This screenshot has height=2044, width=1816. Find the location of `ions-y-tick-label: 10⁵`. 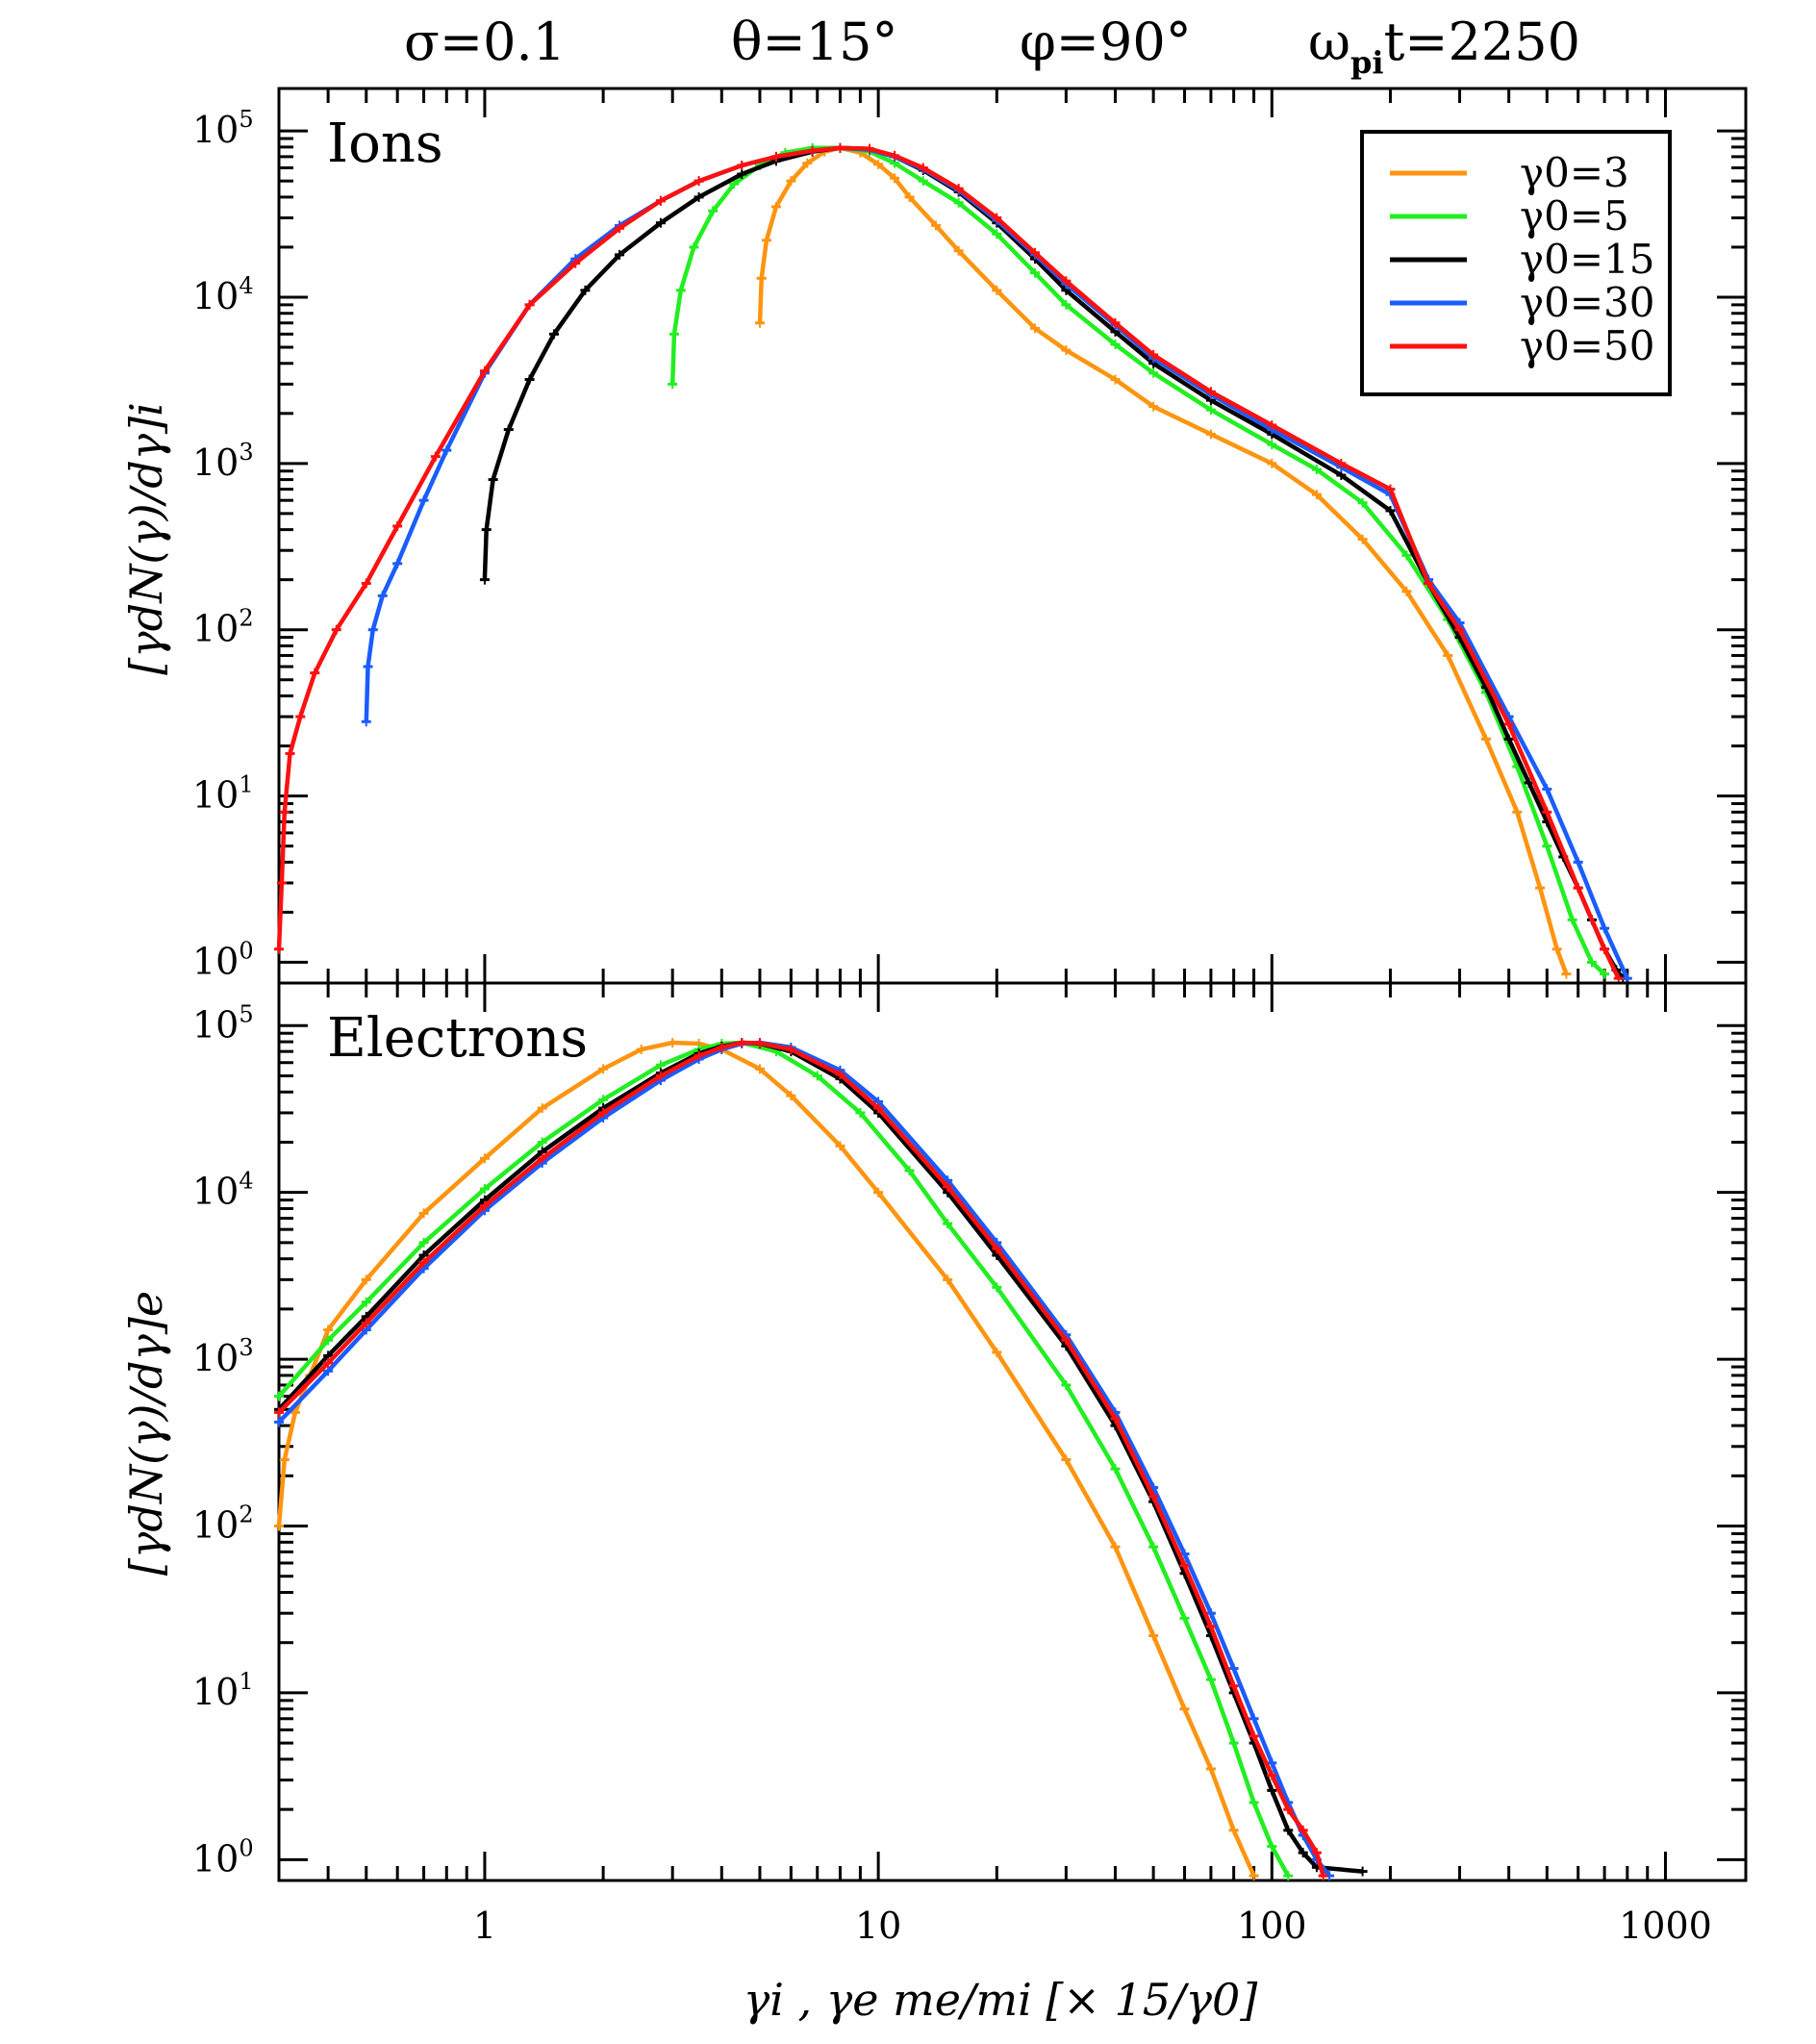

ions-y-tick-label: 10⁵ is located at coordinates (223, 128).